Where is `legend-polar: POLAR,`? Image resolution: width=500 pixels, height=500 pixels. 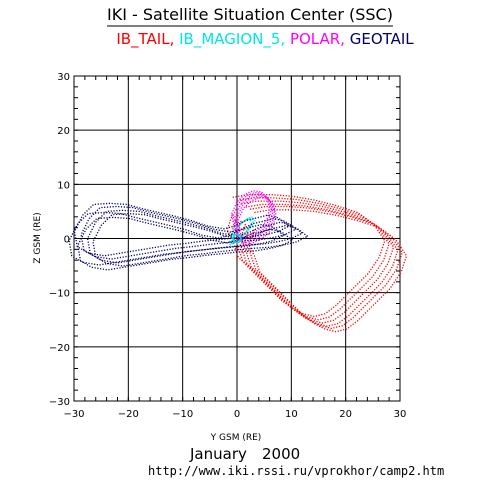
legend-polar: POLAR, is located at coordinates (320, 39).